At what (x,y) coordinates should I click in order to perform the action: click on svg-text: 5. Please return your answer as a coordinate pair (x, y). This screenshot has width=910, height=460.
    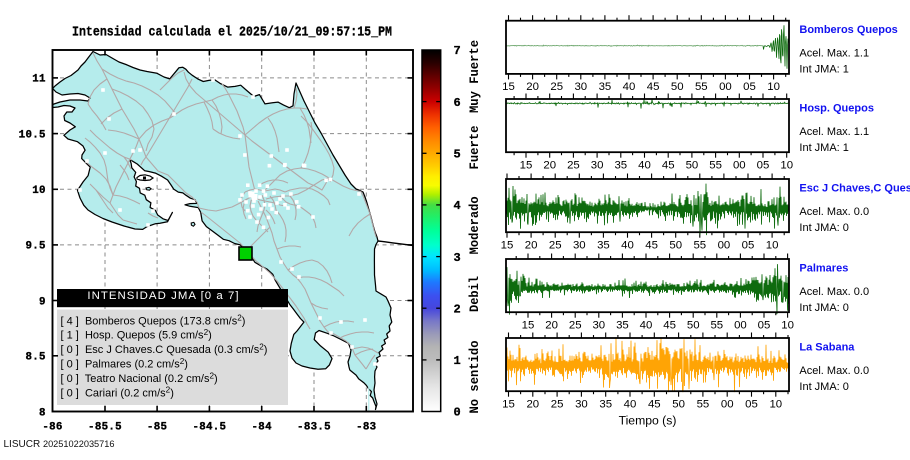
    Looking at the image, I should click on (457, 155).